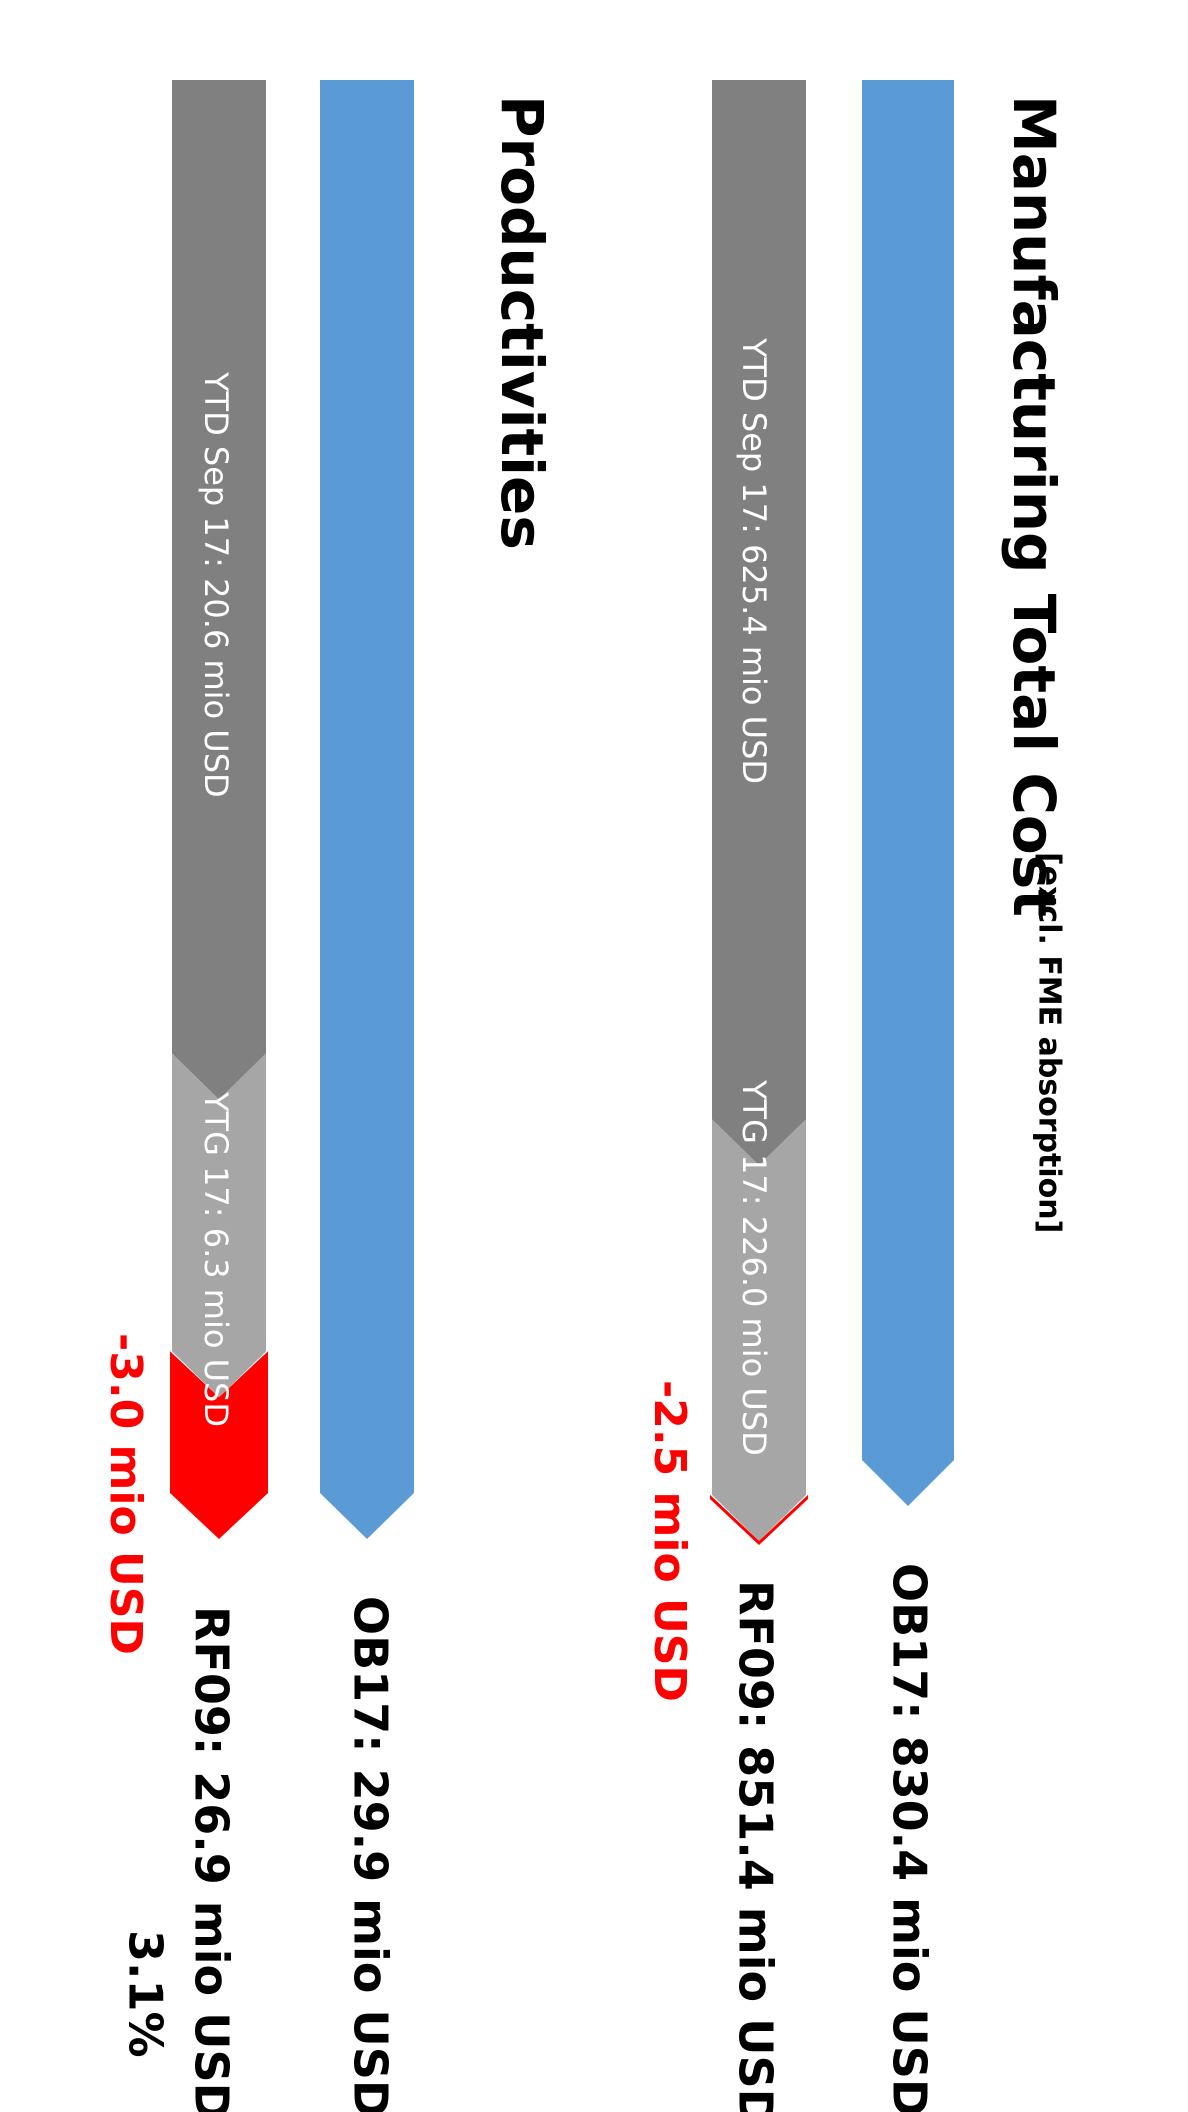  I want to click on chart-2-percent-label: 3.1%, so click(146, 1994).